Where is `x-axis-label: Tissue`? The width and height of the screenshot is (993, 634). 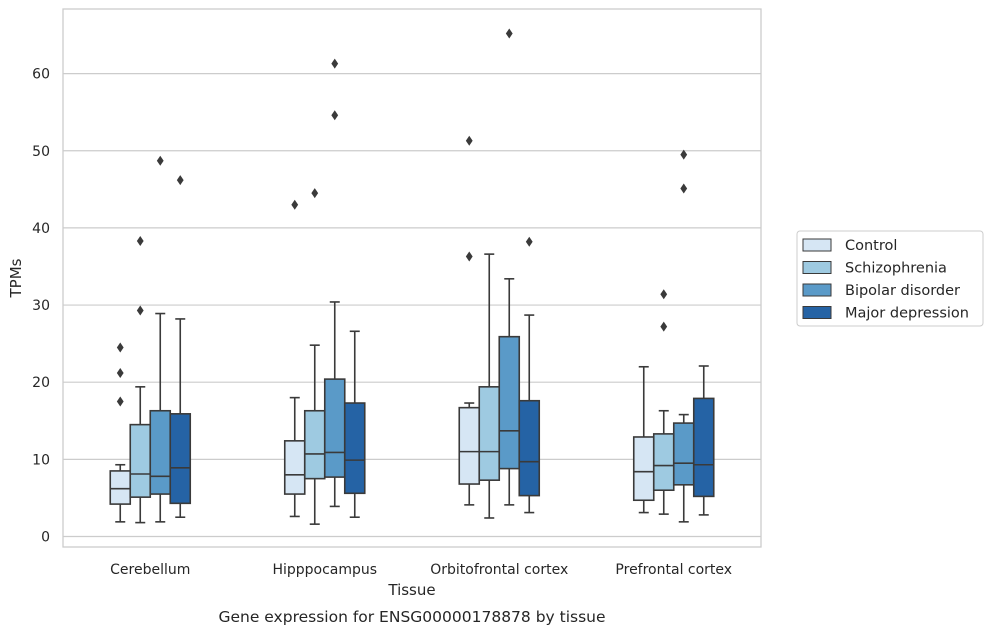
x-axis-label: Tissue is located at coordinates (411, 590).